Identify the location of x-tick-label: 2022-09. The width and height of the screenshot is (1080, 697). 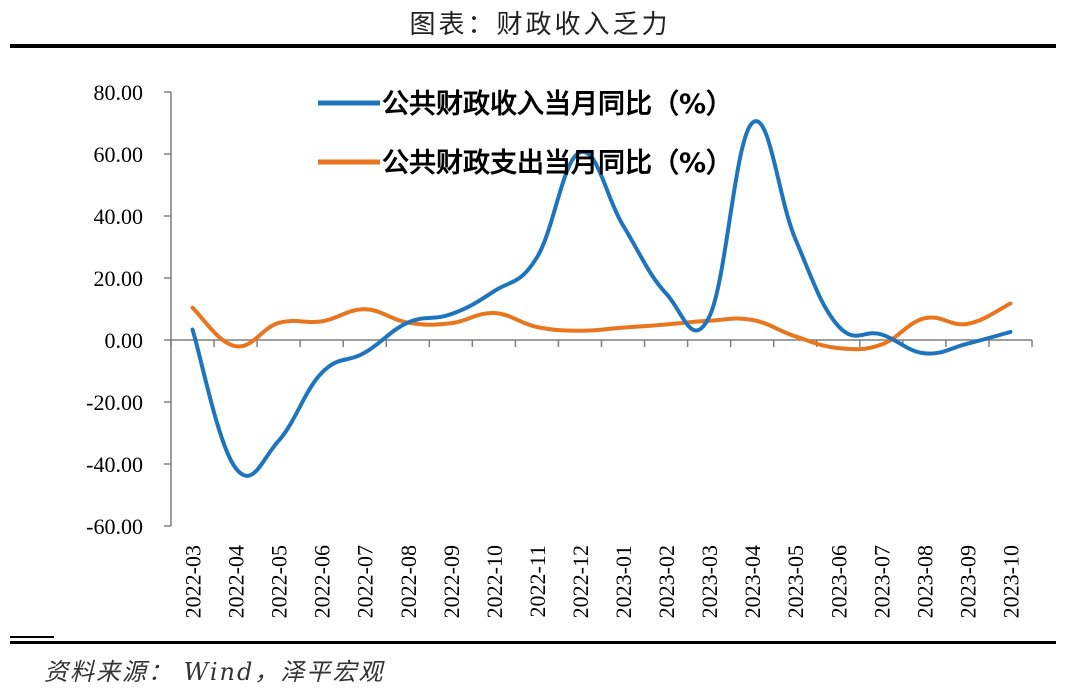
(451, 581).